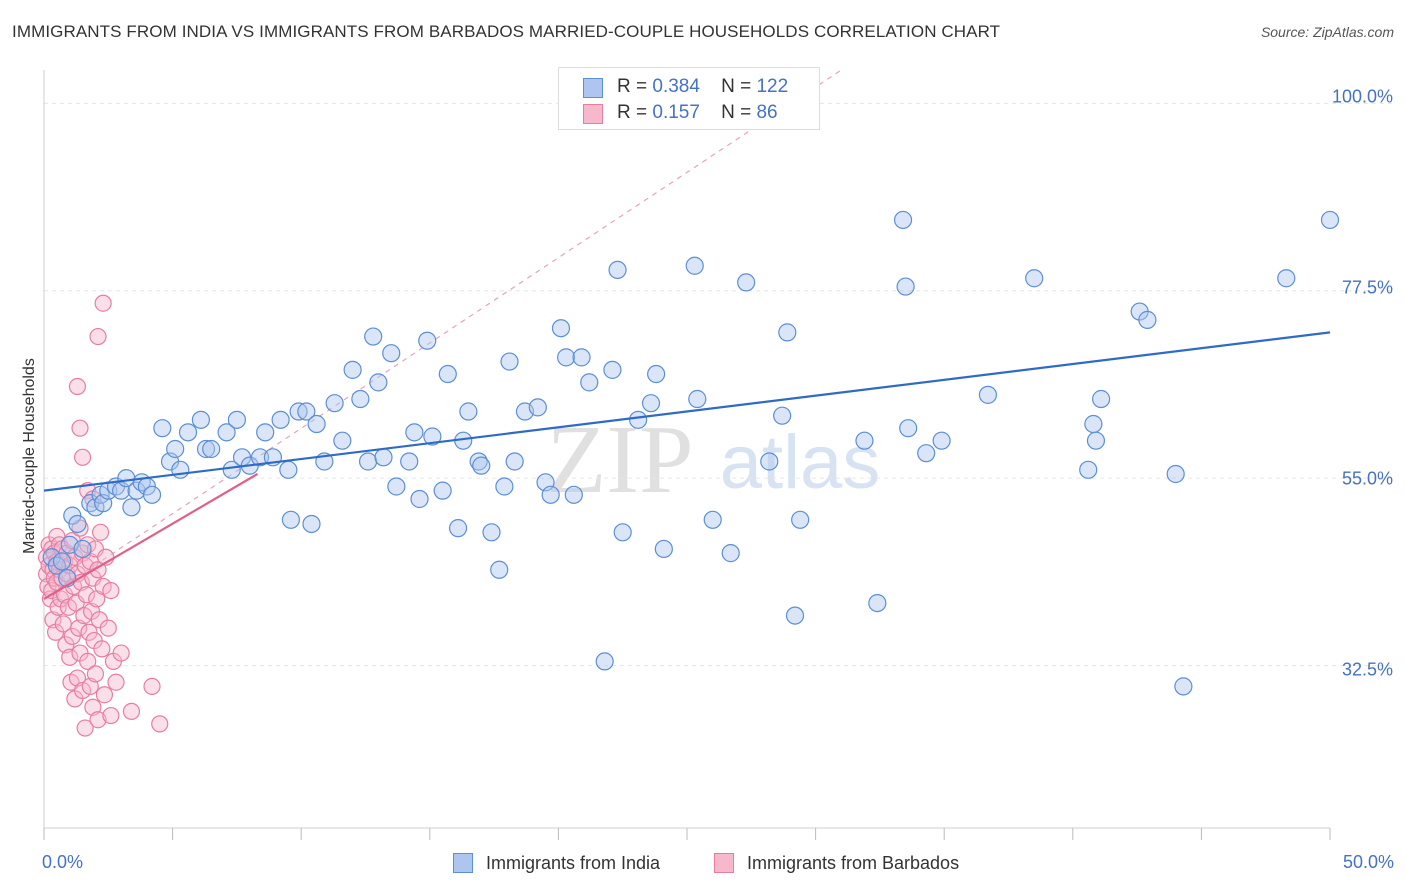 The image size is (1406, 892). I want to click on y-tick-label-55: 55.0%, so click(1367, 478).